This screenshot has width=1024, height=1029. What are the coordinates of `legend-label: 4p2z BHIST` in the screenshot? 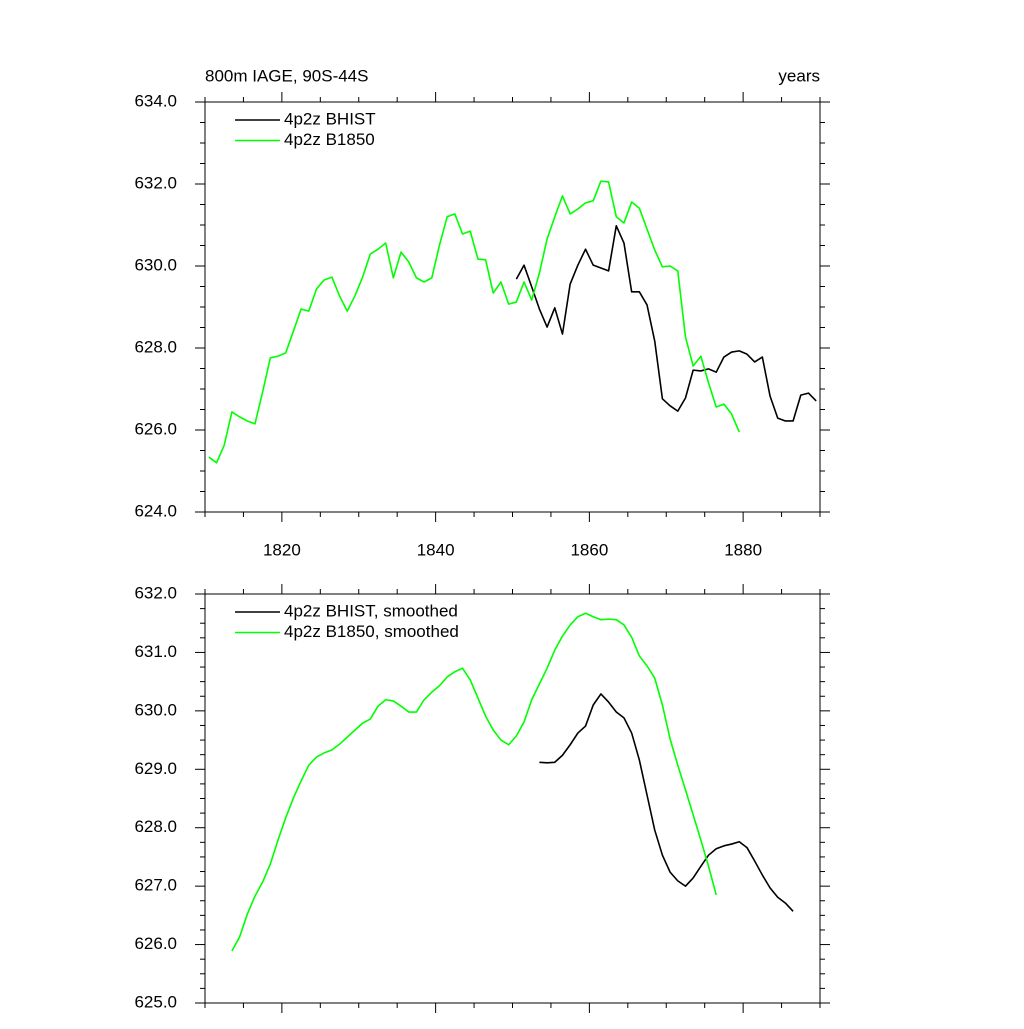 It's located at (330, 118).